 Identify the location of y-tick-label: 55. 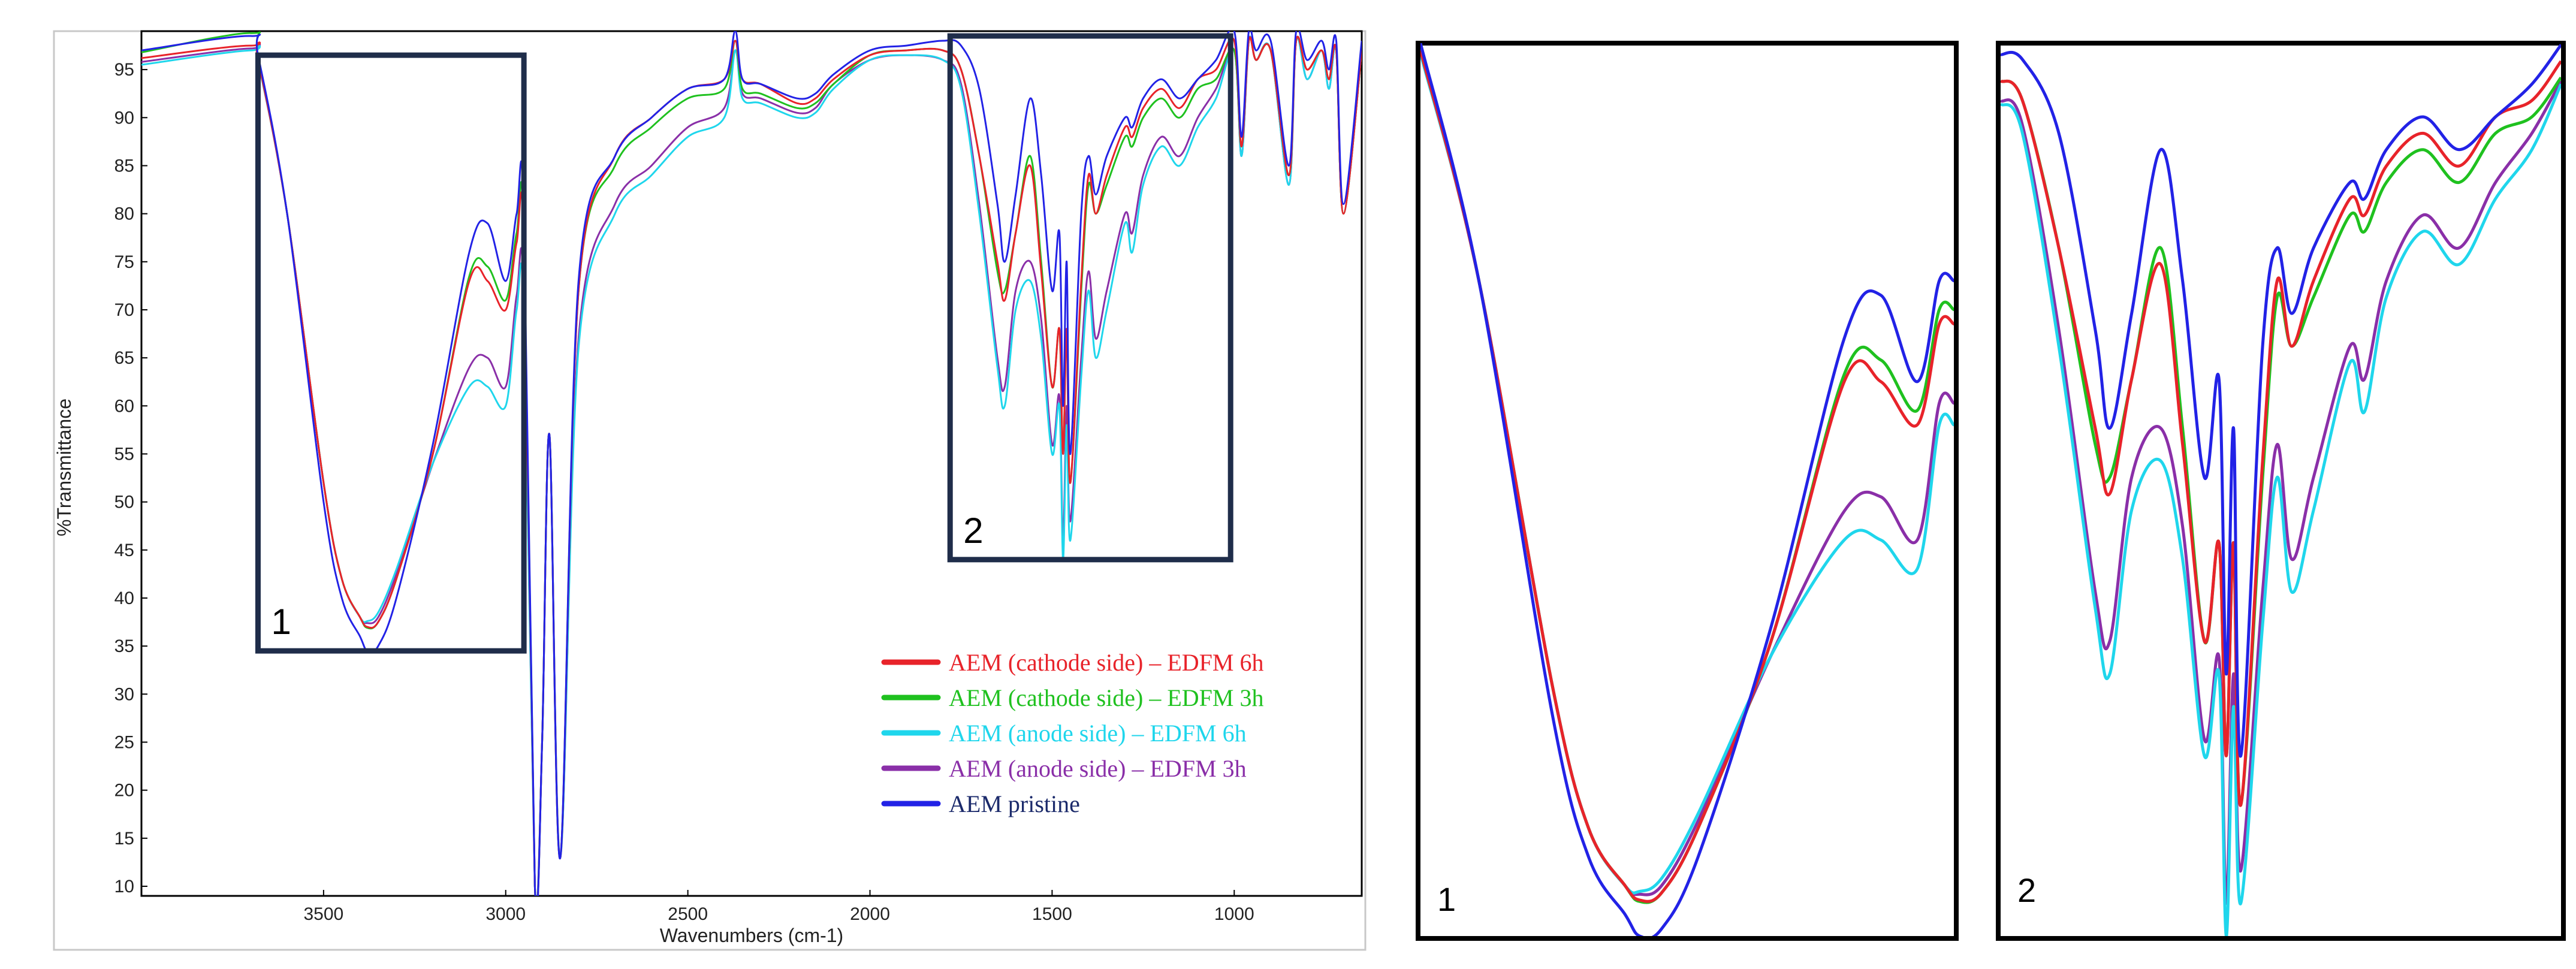
(124, 454).